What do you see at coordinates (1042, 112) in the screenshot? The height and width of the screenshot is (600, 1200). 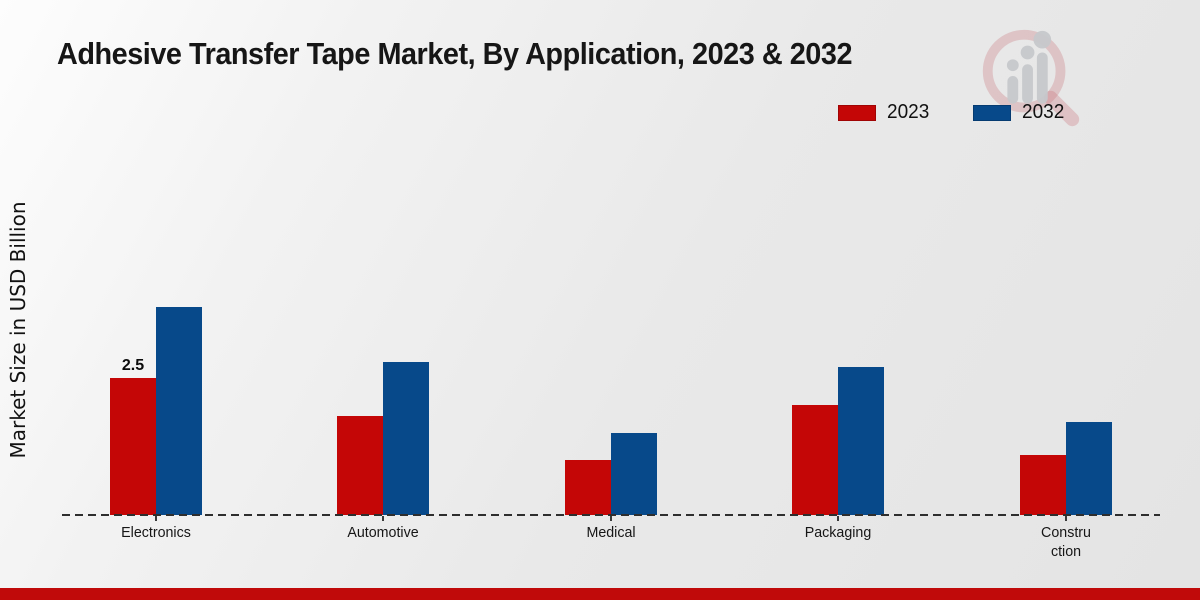 I see `legend-label-2032: 2032` at bounding box center [1042, 112].